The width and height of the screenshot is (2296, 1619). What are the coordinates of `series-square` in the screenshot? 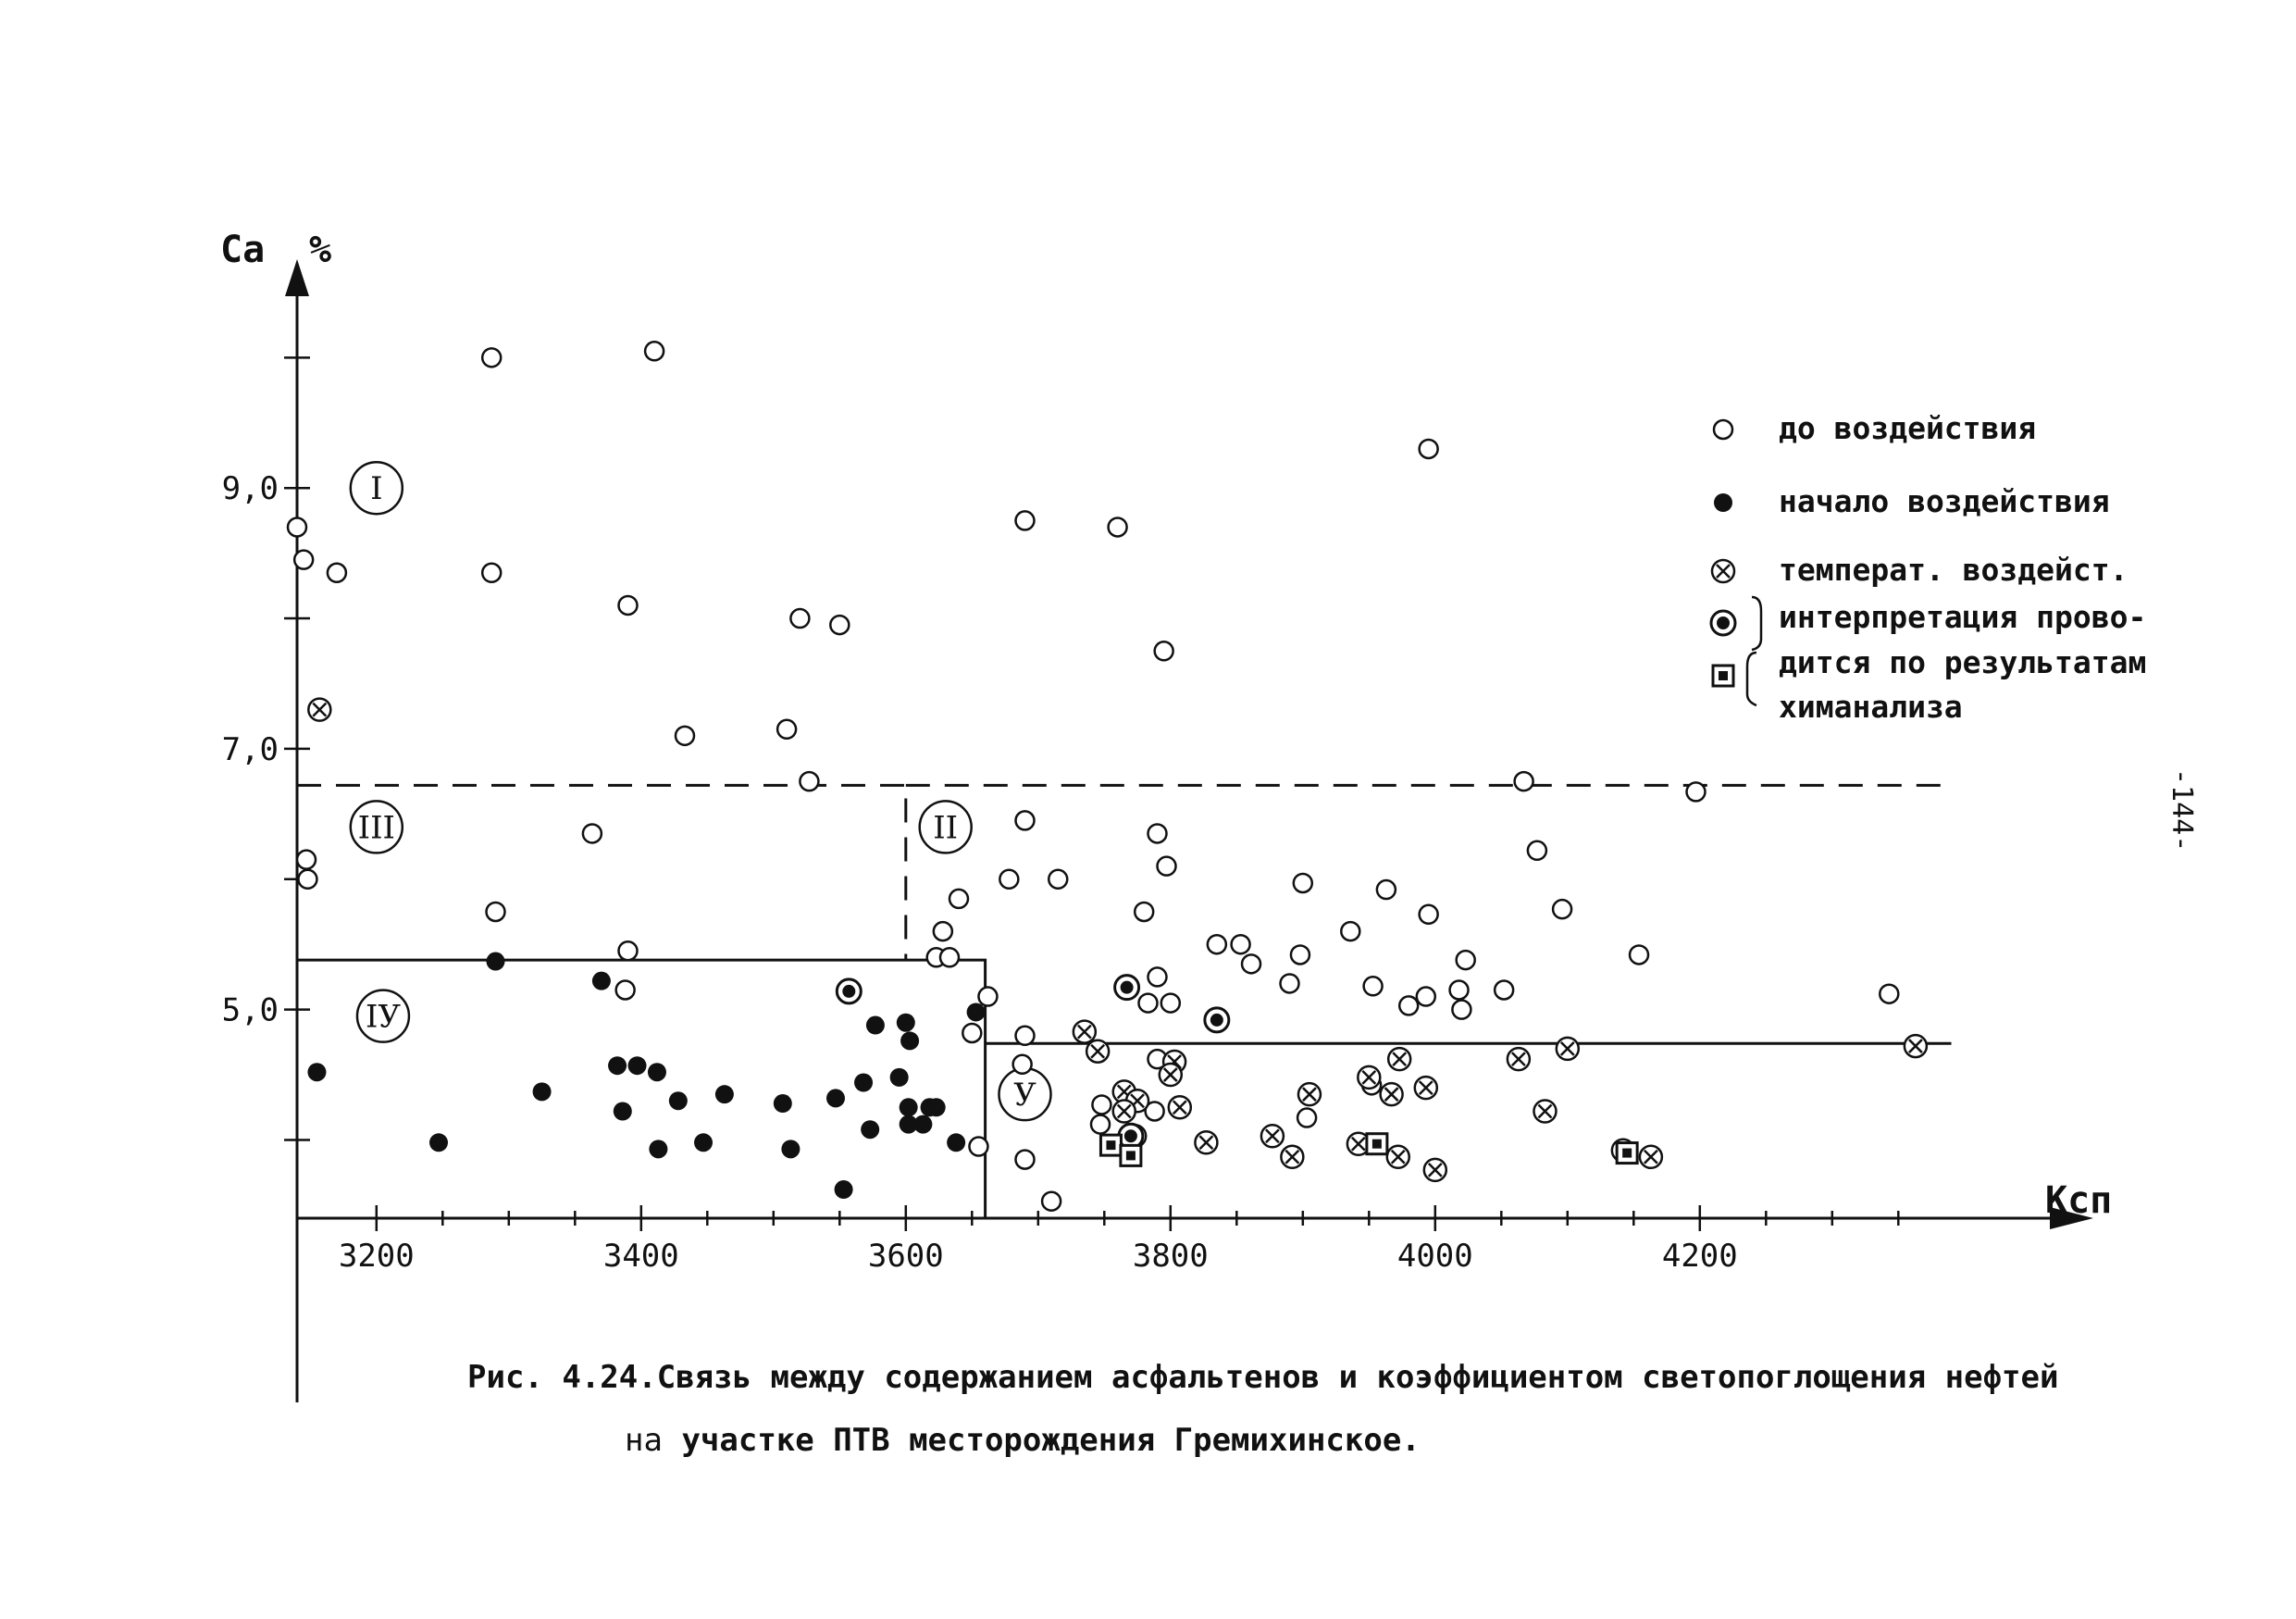 It's located at (1369, 1149).